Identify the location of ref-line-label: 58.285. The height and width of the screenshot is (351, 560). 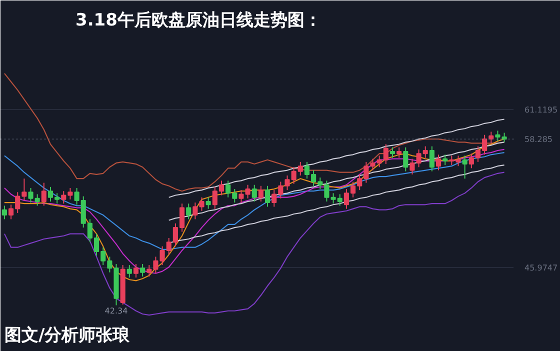
(538, 139).